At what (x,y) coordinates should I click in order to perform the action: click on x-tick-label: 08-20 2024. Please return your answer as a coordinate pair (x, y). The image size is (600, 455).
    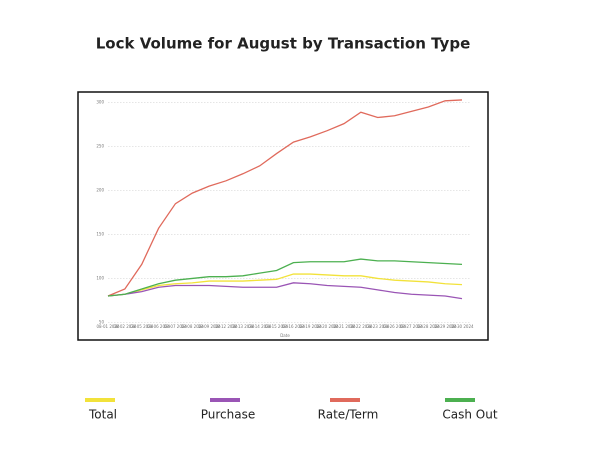
    Looking at the image, I should click on (328, 326).